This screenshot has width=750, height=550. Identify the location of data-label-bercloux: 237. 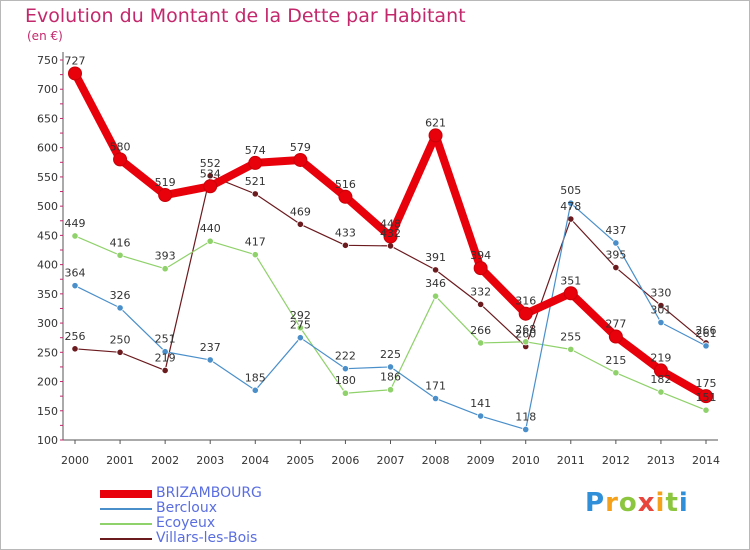
(210, 347).